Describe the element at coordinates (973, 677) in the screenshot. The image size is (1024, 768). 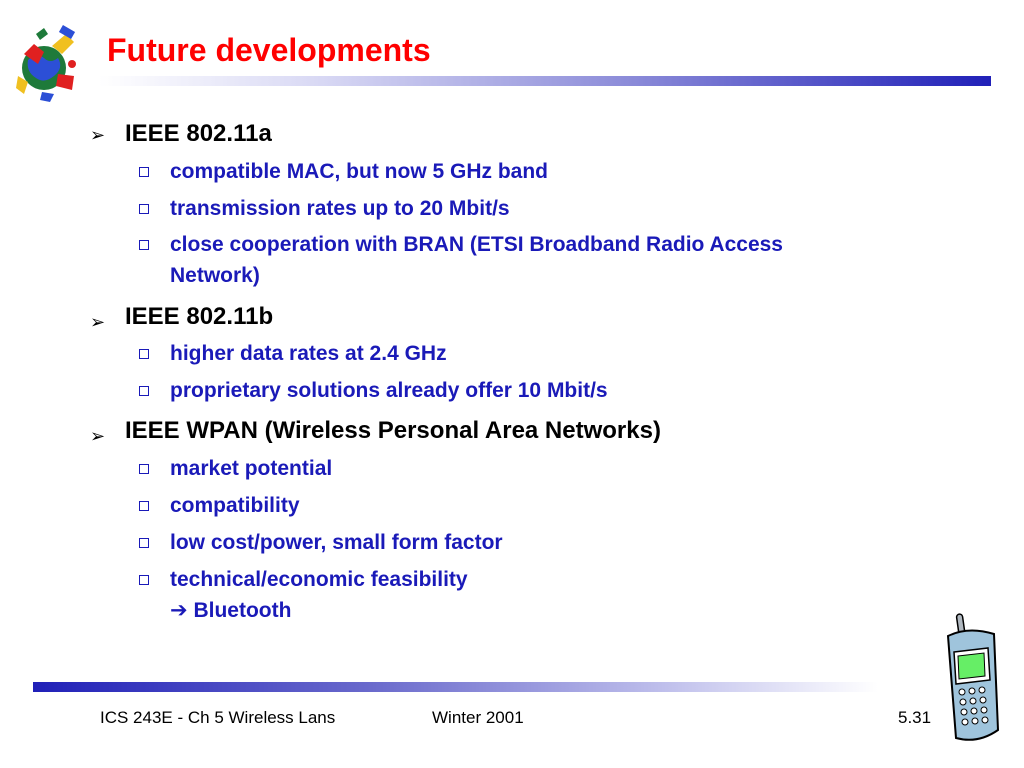
I see `mobile-phone-icon` at that location.